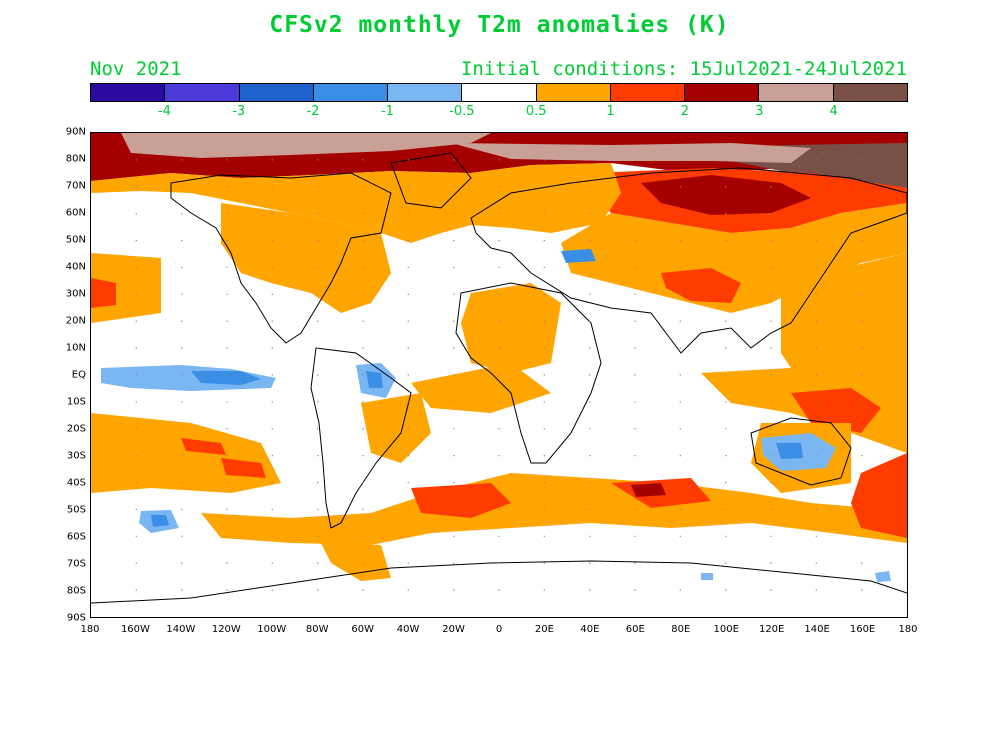 The image size is (999, 750). Describe the element at coordinates (554, 509) in the screenshot. I see `southern-ocean-orange` at that location.